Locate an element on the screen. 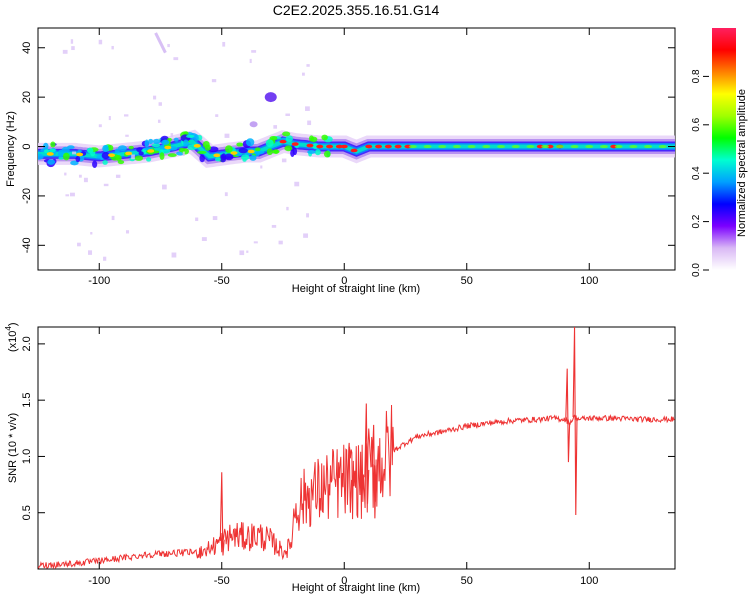 Image resolution: width=750 pixels, height=605 pixels. colorbar-tick-label: 0.2 is located at coordinates (696, 221).